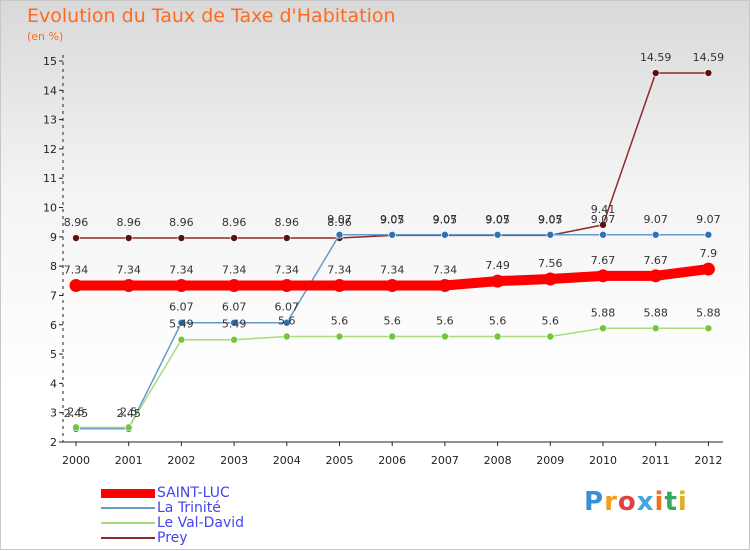  Describe the element at coordinates (172, 523) in the screenshot. I see `legend-item: Le Val-David` at that location.